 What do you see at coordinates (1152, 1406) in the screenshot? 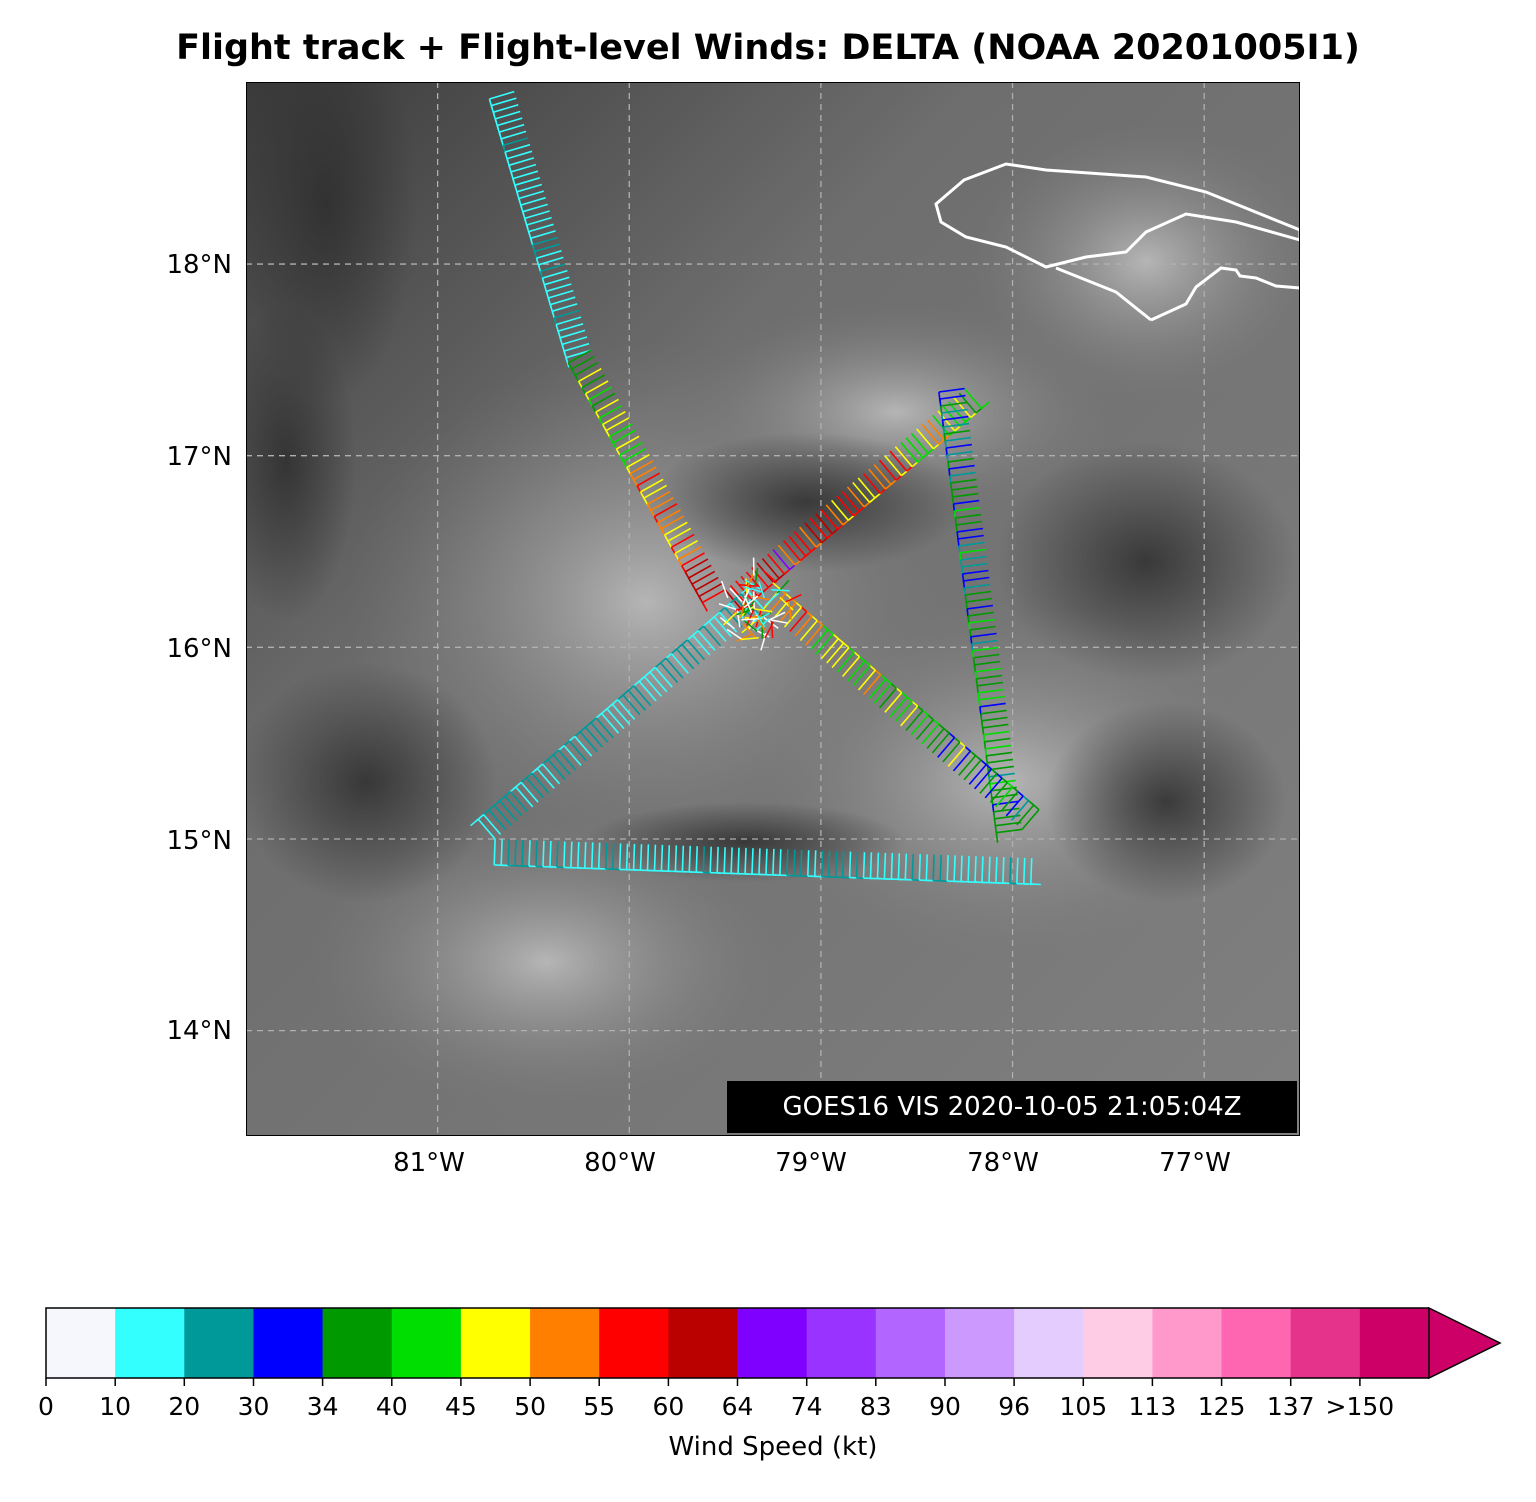
I see `colorbar-tick-label: 113` at bounding box center [1152, 1406].